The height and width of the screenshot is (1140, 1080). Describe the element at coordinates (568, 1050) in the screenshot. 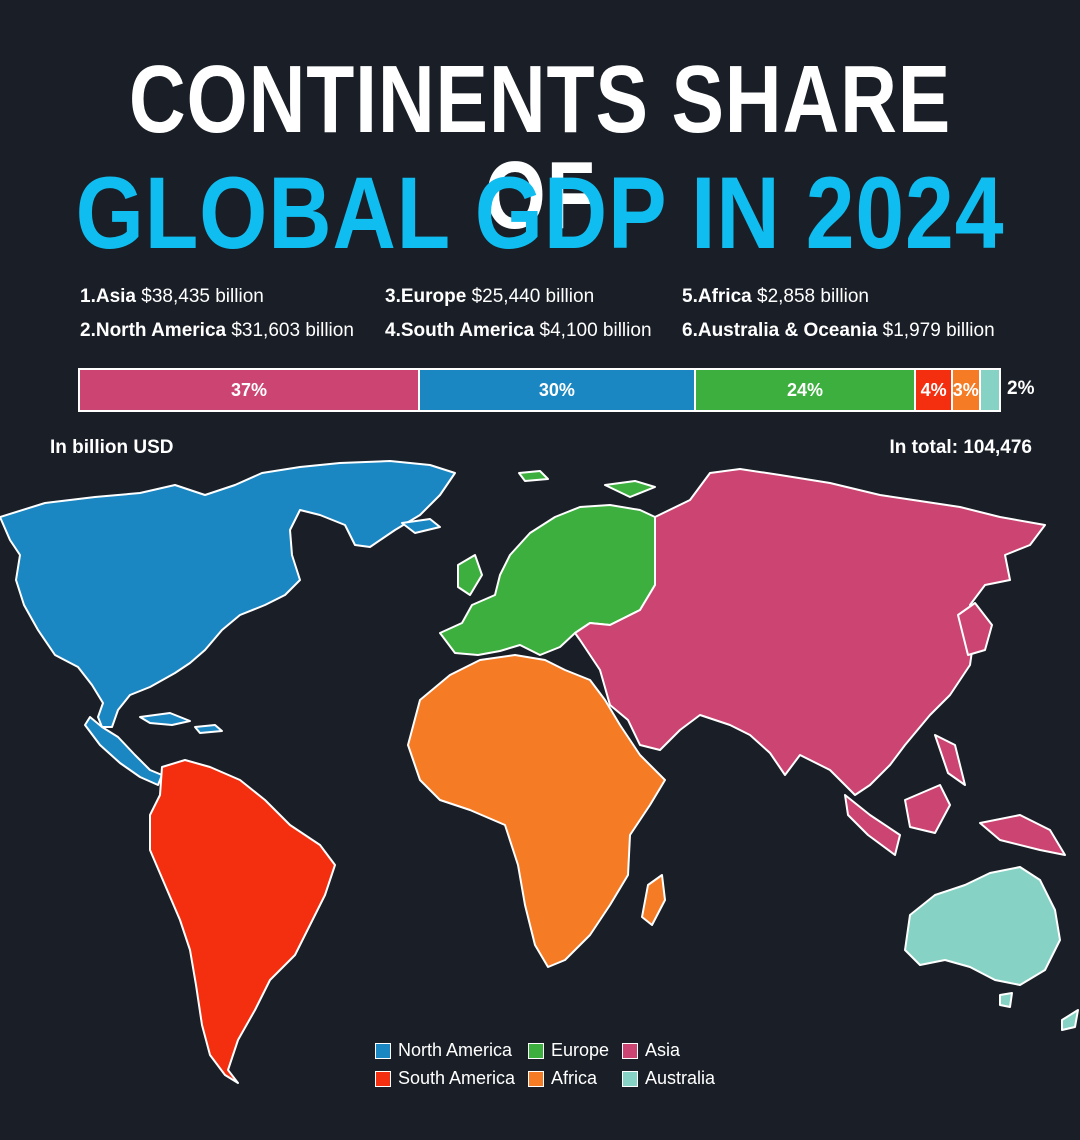

I see `legend-item-europe: Europe` at that location.